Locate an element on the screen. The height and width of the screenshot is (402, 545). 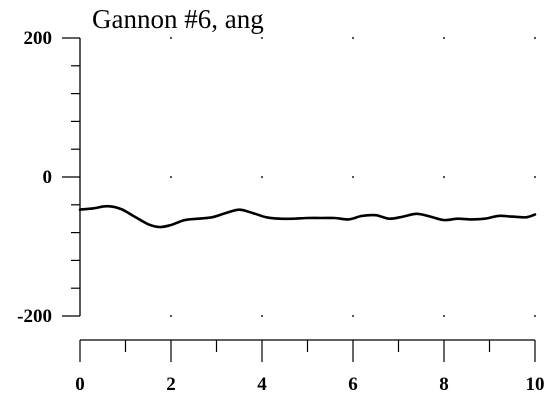
y-tick-label: 200 is located at coordinates (38, 38).